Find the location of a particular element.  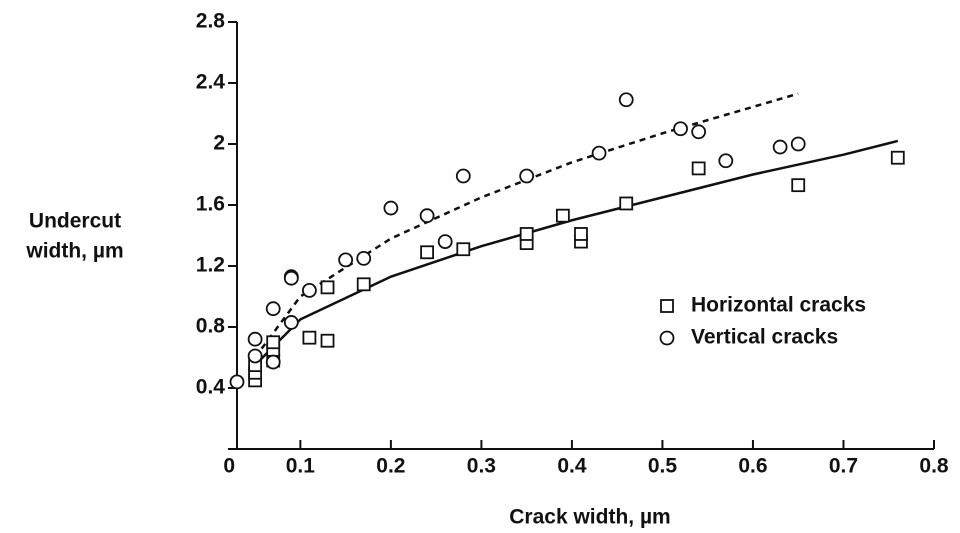

x-axis-label: Crack width, µm is located at coordinates (589, 517).